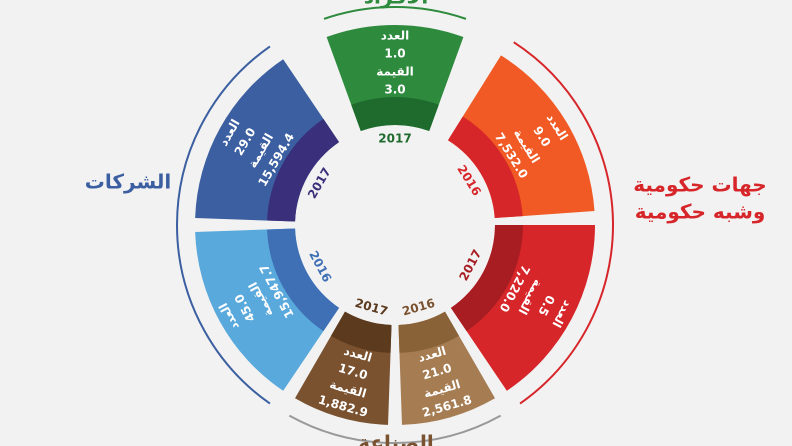  I want to click on label-top: الأفراد, so click(396, 4).